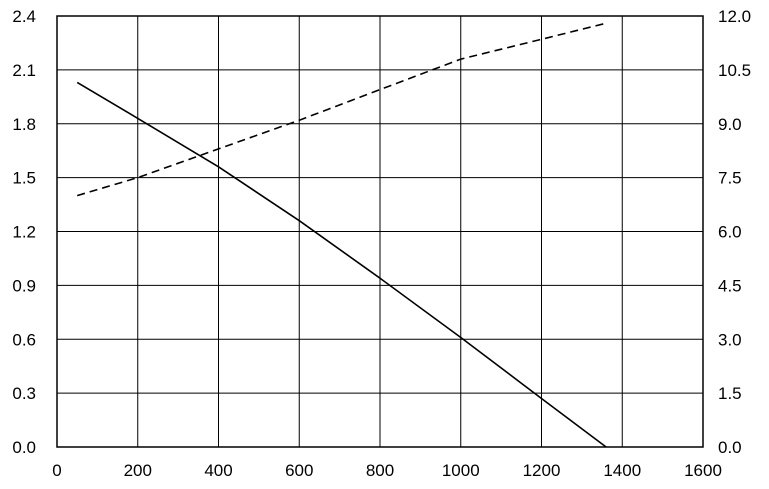  What do you see at coordinates (730, 232) in the screenshot?
I see `y2-tick-label-6.0: 6.0` at bounding box center [730, 232].